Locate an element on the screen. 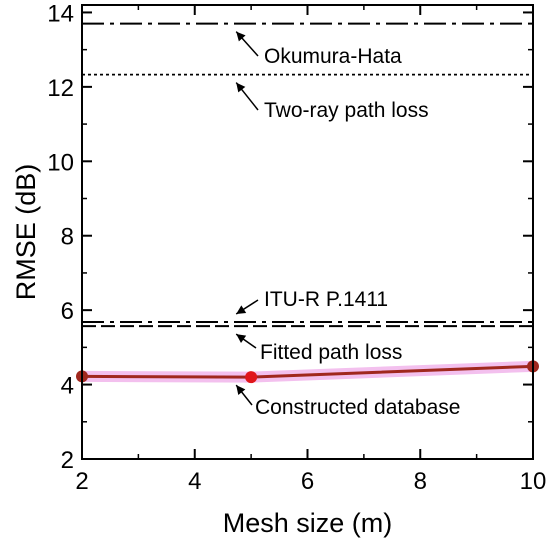 This screenshot has width=550, height=544. x-tick-label-0: 2 is located at coordinates (81, 481).